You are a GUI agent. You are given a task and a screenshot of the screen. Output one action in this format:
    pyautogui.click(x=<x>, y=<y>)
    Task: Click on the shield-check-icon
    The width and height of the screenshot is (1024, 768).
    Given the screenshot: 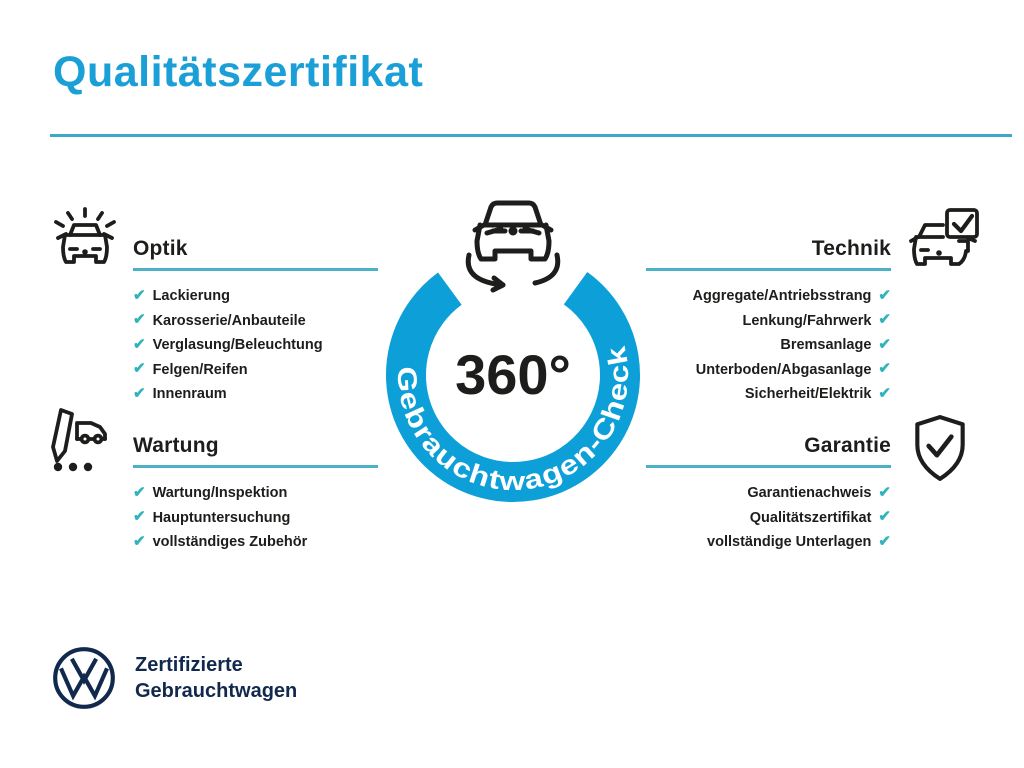 What is the action you would take?
    pyautogui.click(x=940, y=448)
    